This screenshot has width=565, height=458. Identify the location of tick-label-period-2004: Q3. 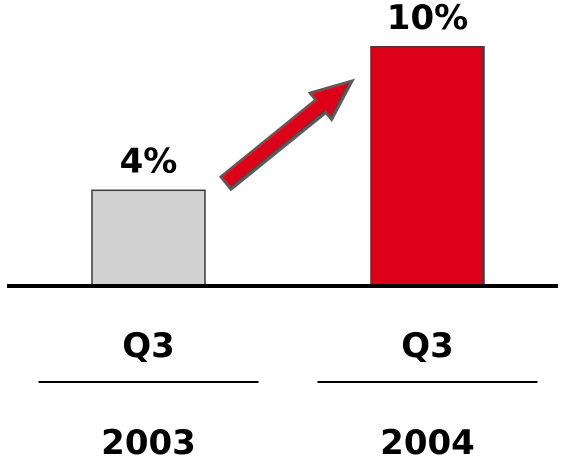
(427, 346).